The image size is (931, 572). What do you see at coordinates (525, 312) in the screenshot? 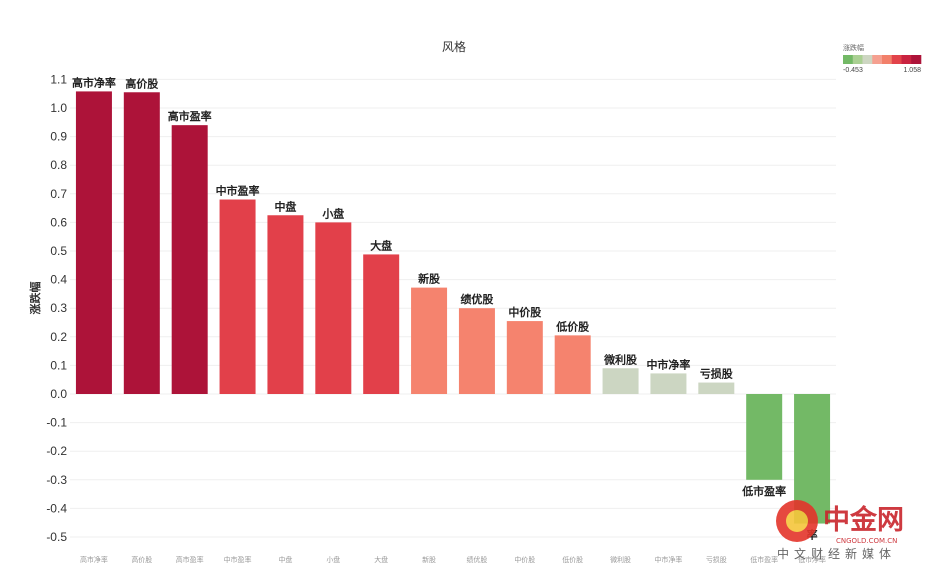
I see `data-label: 中价股` at bounding box center [525, 312].